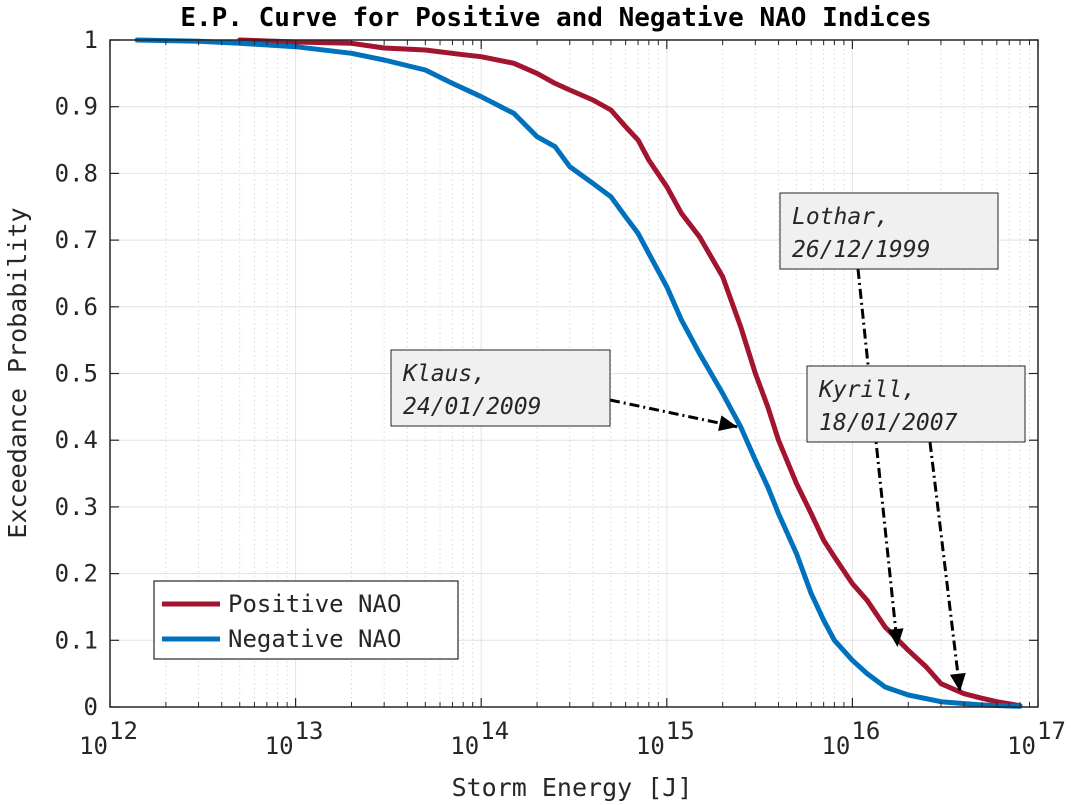  Describe the element at coordinates (680, 731) in the screenshot. I see `x-tick-label-exponent: 15` at that location.